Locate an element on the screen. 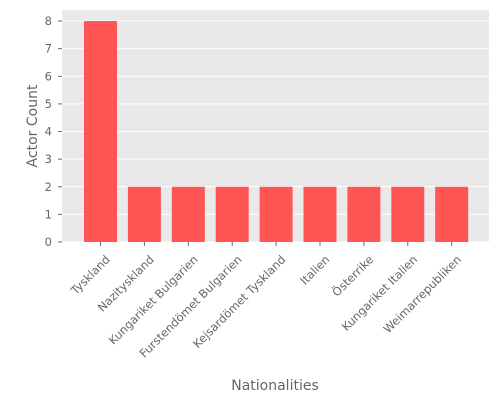 The image size is (500, 400). y-tick-label: 2 is located at coordinates (48, 187).